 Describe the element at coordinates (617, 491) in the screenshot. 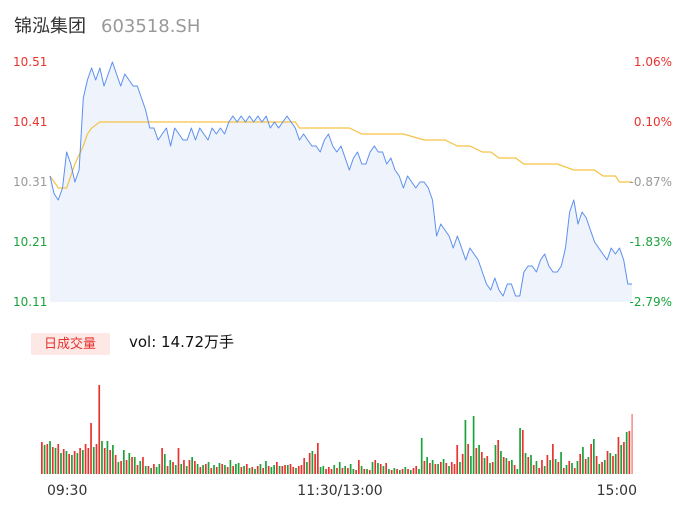

I see `x-tick-label: 15:00` at that location.